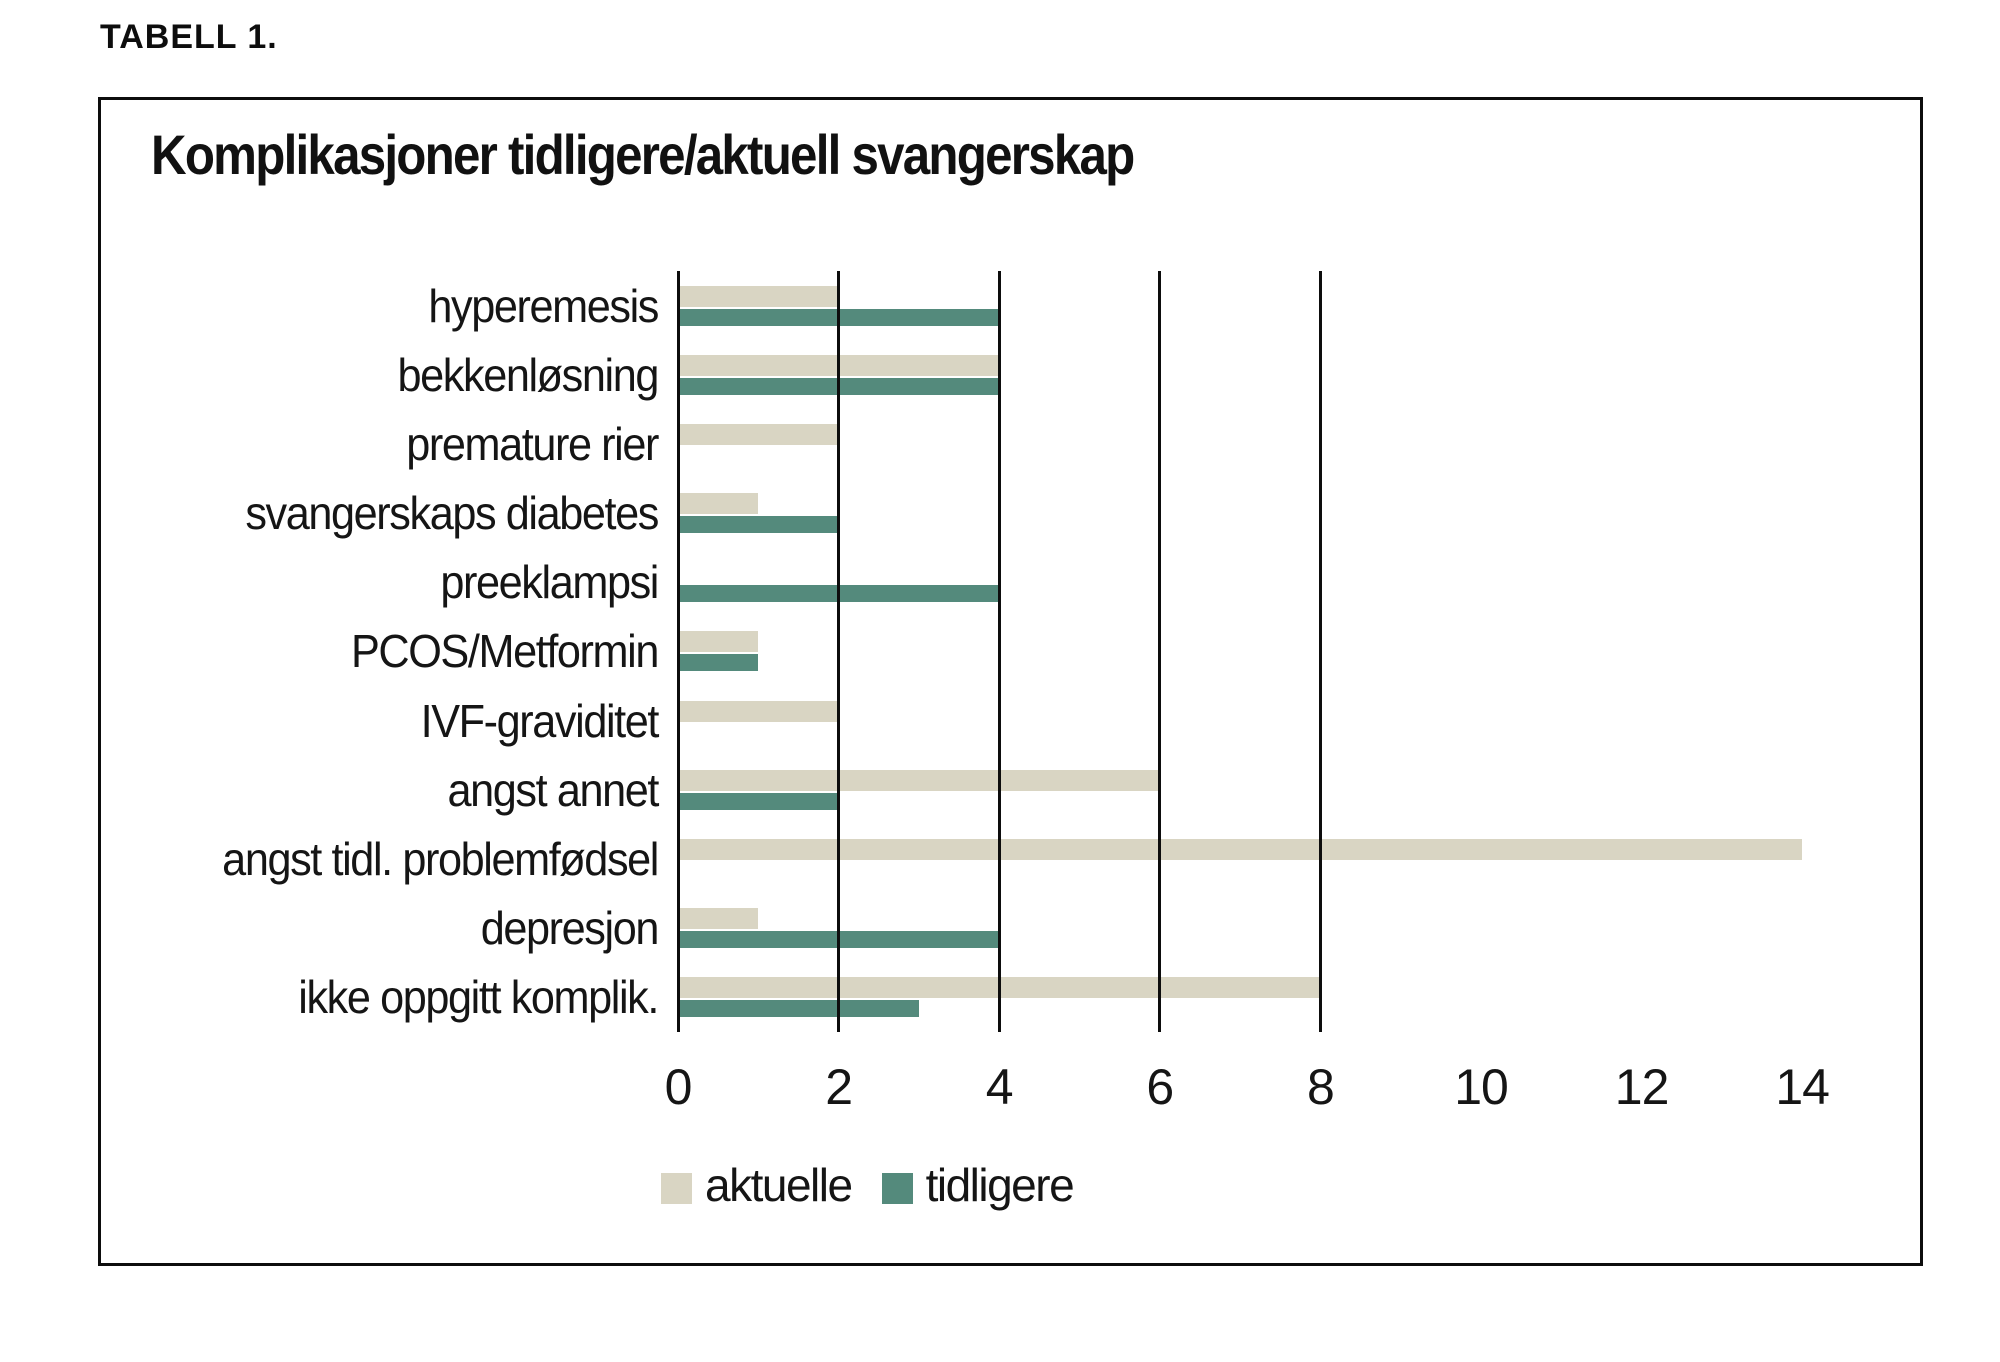  I want to click on x-axis-tick-label: 10, so click(1481, 1087).